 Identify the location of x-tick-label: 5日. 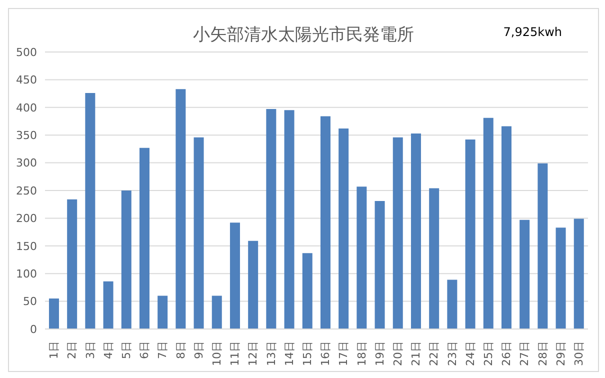
(126, 350).